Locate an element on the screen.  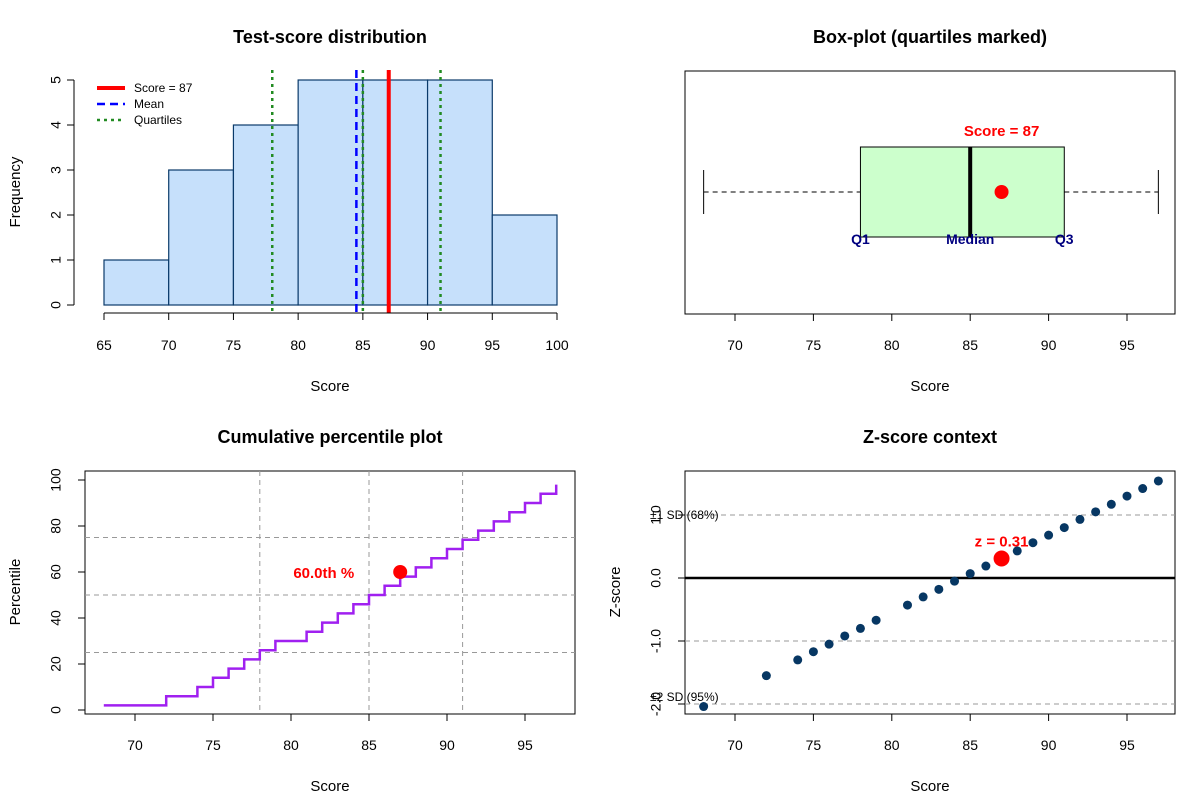
median-annotation: Median is located at coordinates (970, 239).